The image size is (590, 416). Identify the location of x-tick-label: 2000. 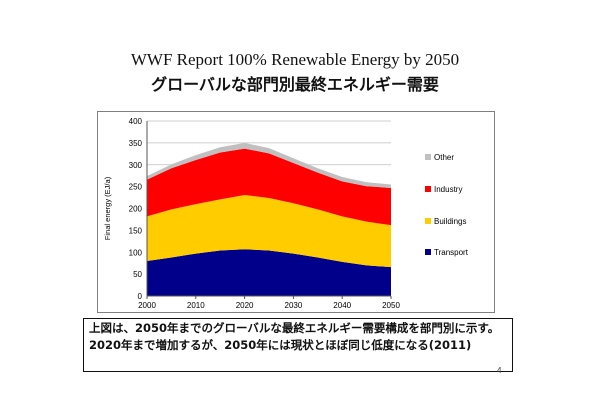
(147, 305).